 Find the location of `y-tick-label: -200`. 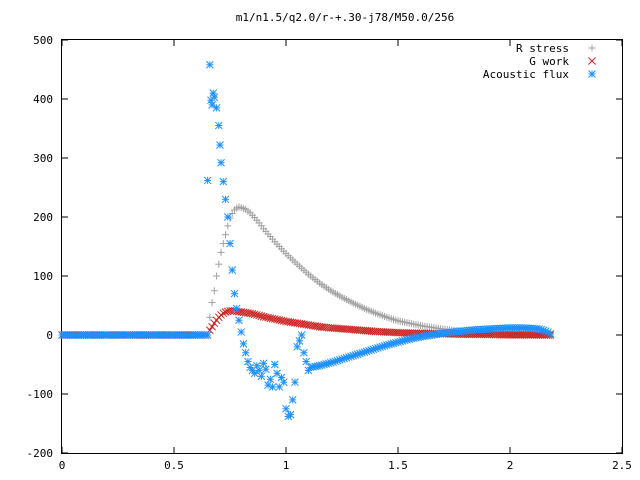

y-tick-label: -200 is located at coordinates (40, 453).